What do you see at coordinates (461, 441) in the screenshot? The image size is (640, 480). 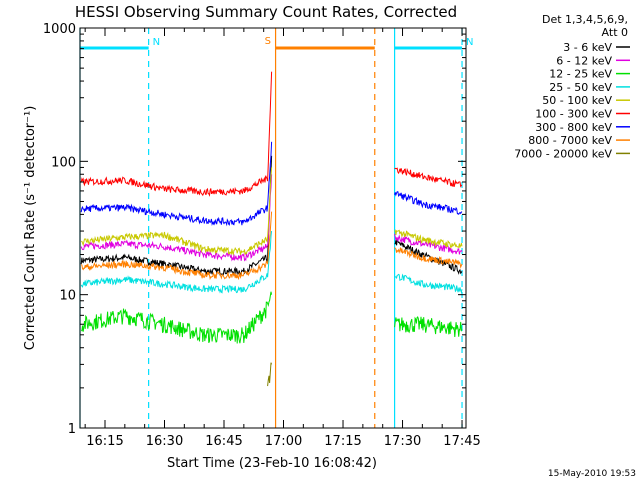 I see `x-tick-label: 17:45` at bounding box center [461, 441].